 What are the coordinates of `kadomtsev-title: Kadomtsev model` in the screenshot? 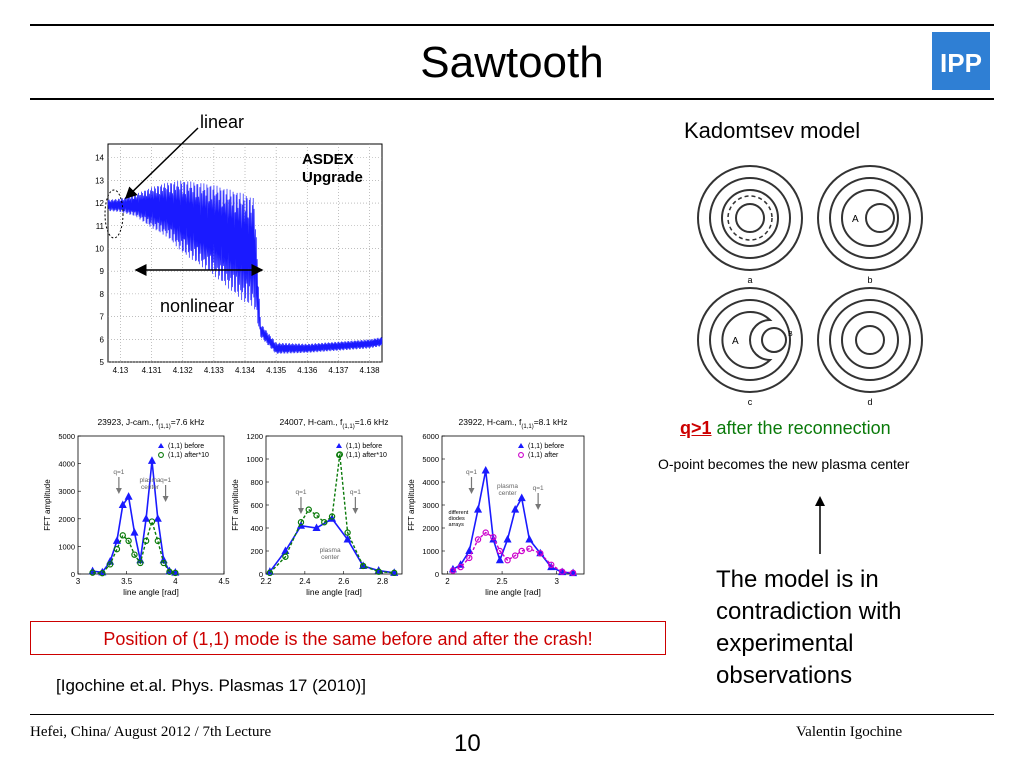 It's located at (772, 130).